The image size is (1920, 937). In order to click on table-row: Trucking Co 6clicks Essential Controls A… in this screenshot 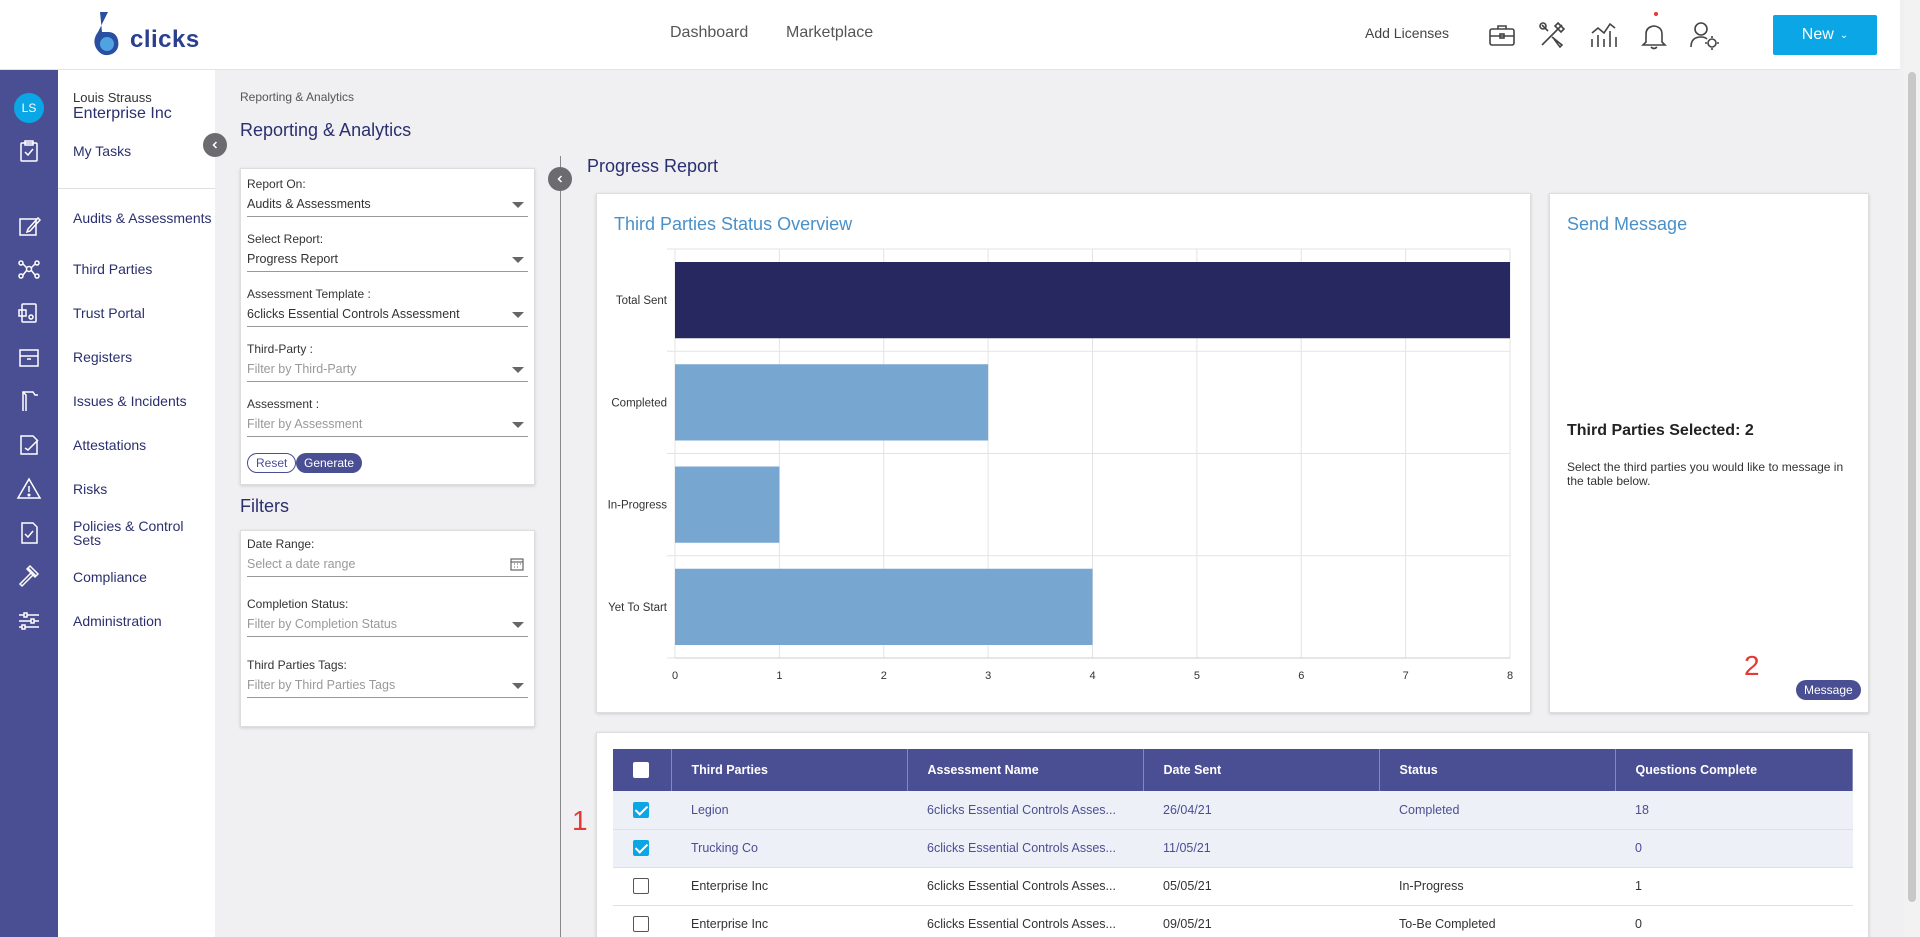, I will do `click(1233, 848)`.